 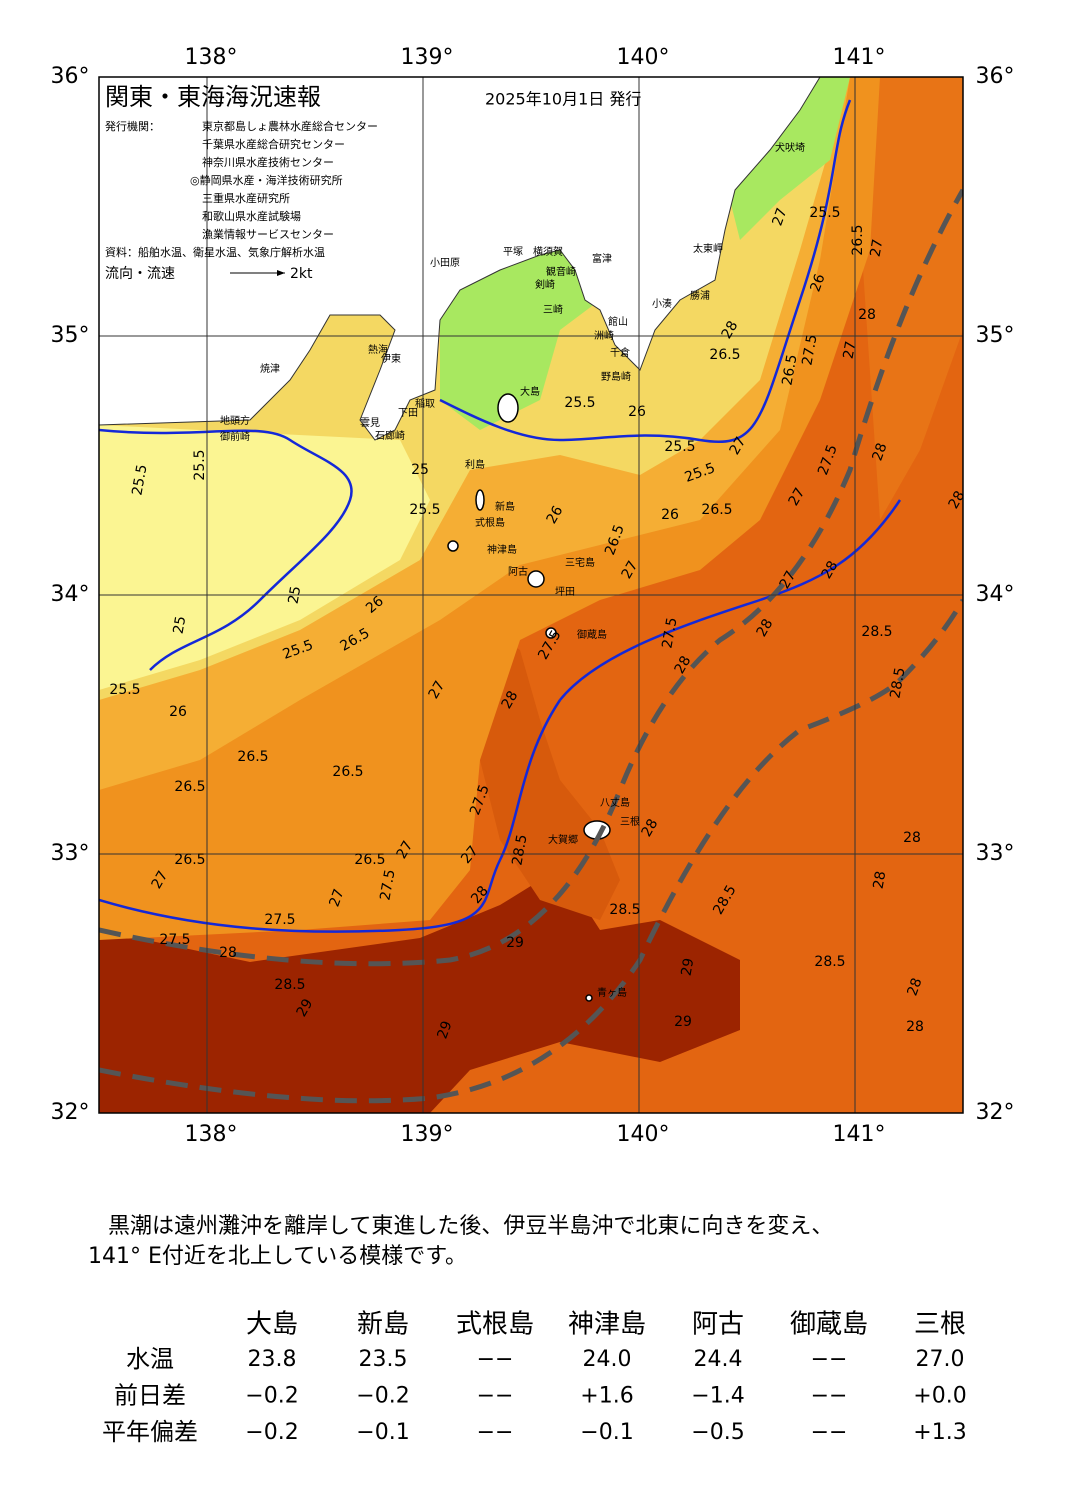 What do you see at coordinates (592, 634) in the screenshot?
I see `place-name: 御蔵島` at bounding box center [592, 634].